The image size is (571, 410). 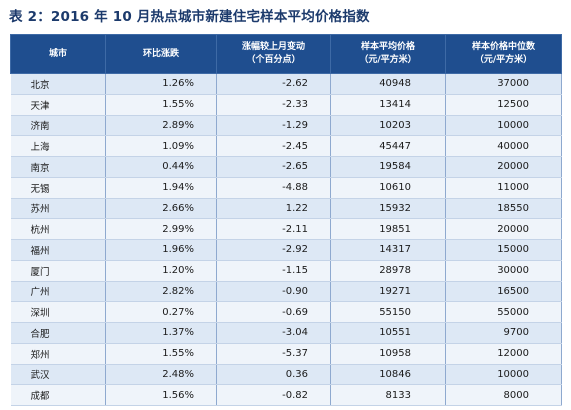 I want to click on cell-mom-change: 1.37%, so click(x=161, y=333).